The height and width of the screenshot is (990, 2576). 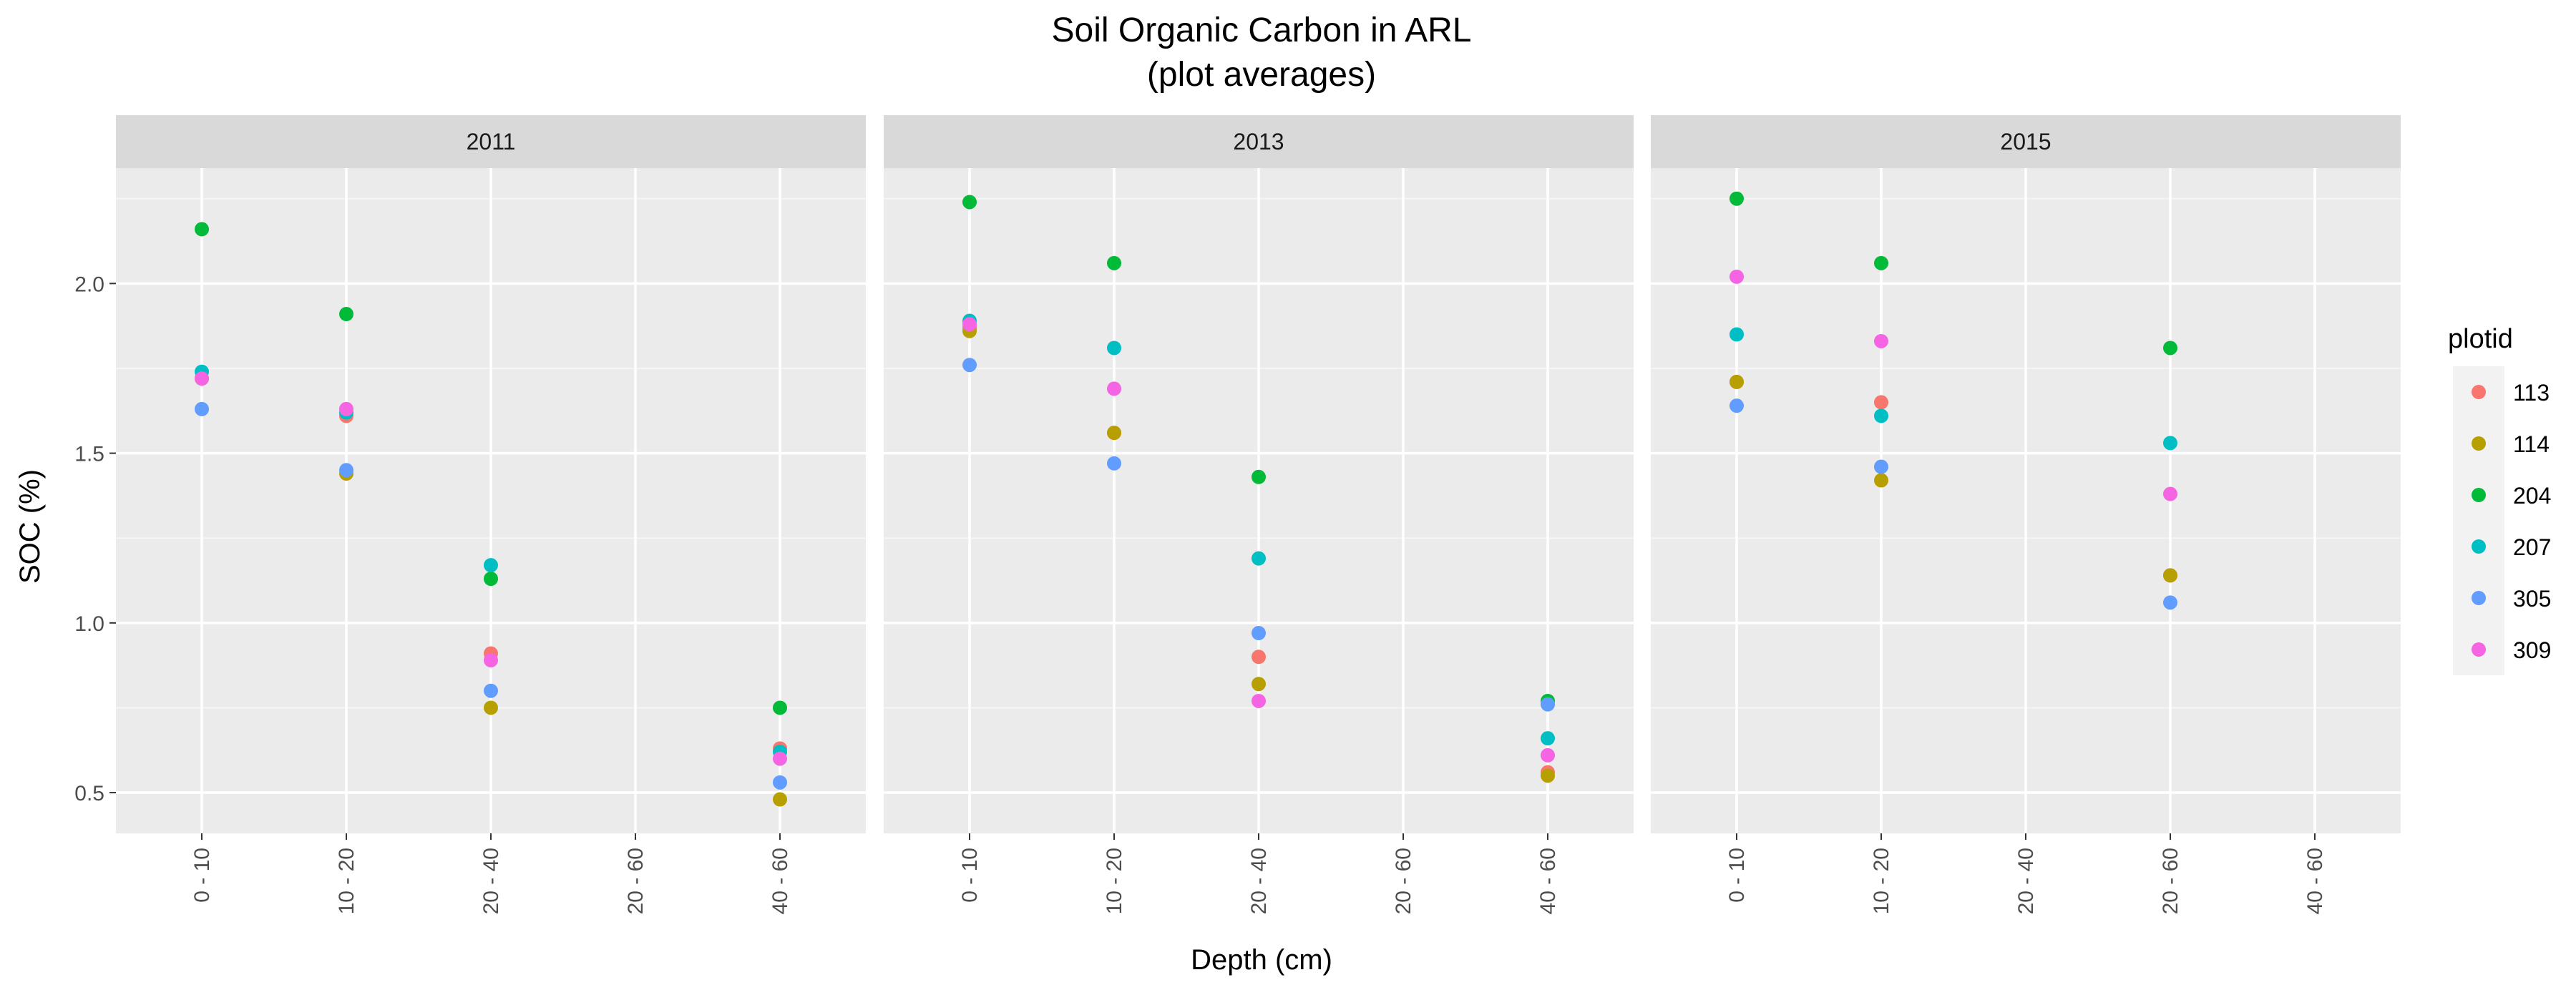 What do you see at coordinates (1262, 30) in the screenshot?
I see `chart-title: Soil Organic Carbon in ARL` at bounding box center [1262, 30].